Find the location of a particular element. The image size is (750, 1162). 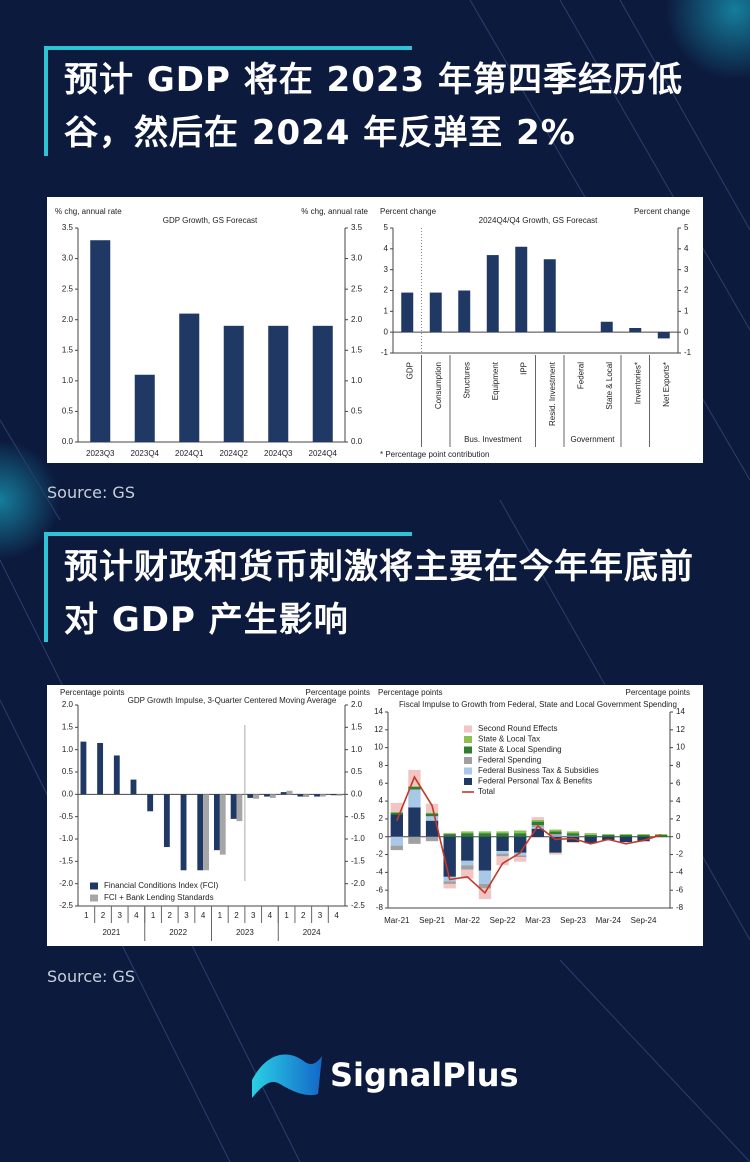

y-axis-label: Percent change is located at coordinates (408, 211).